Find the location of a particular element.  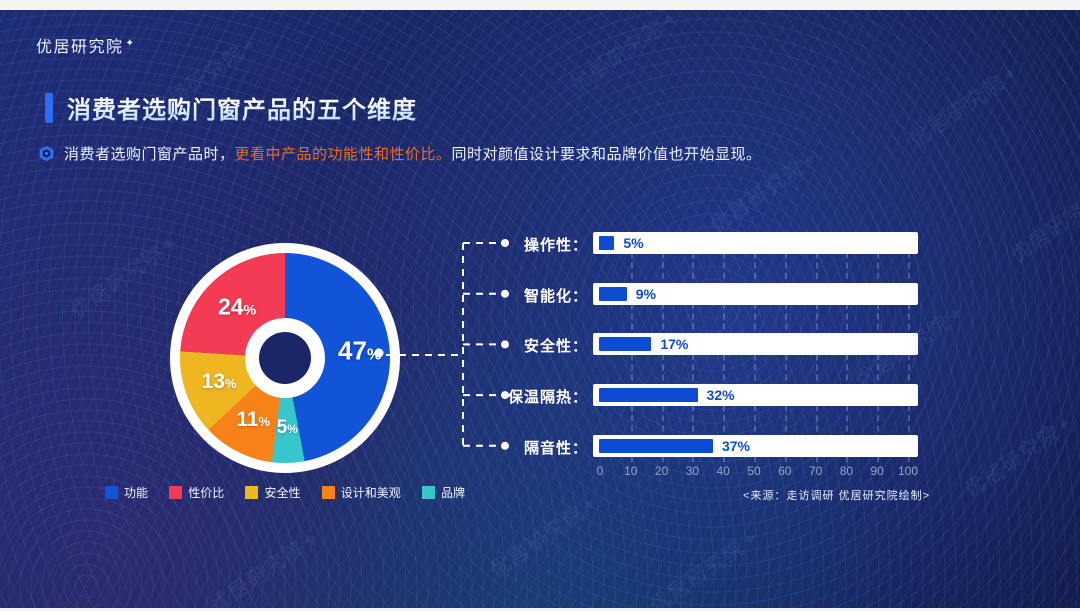

legend-item: 安全性 is located at coordinates (272, 492).